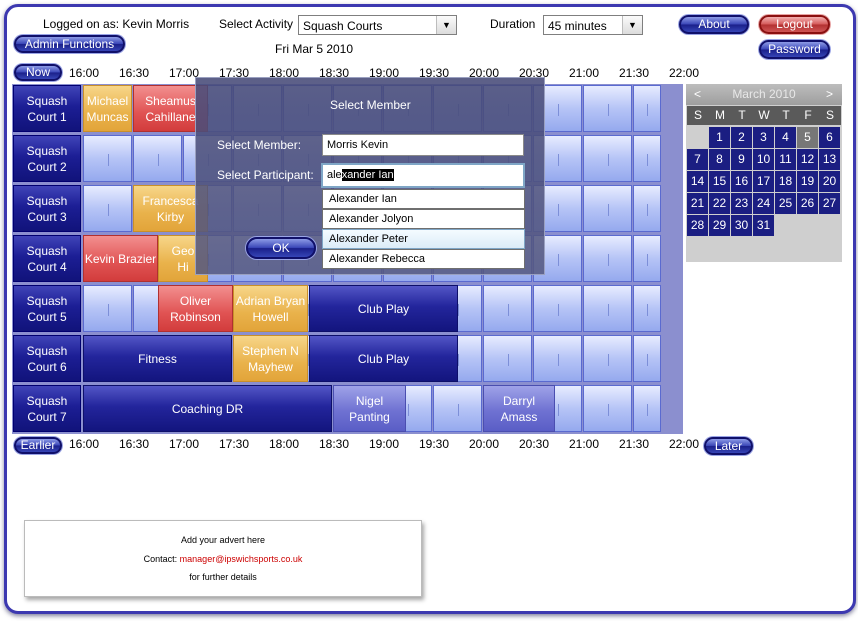  What do you see at coordinates (719, 159) in the screenshot?
I see `calendar-day: 8` at bounding box center [719, 159].